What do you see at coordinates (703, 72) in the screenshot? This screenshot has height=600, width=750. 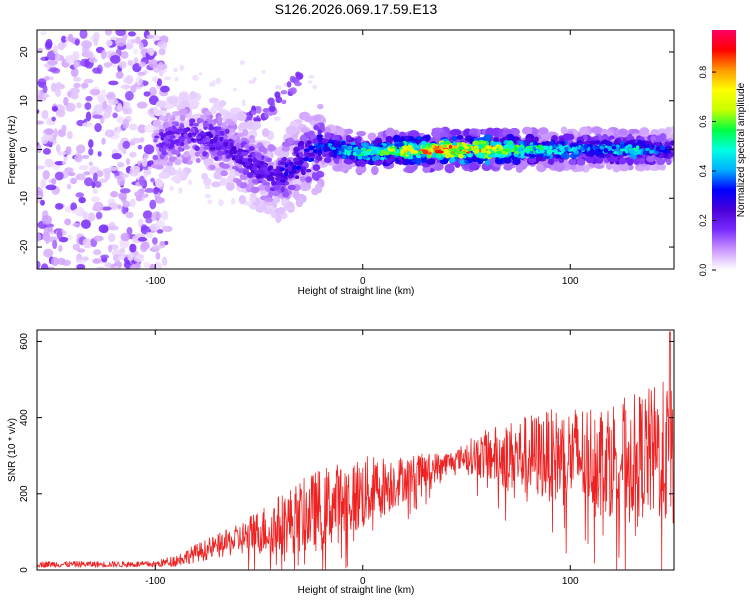 I see `colorbar-tick-label: 0.8` at bounding box center [703, 72].